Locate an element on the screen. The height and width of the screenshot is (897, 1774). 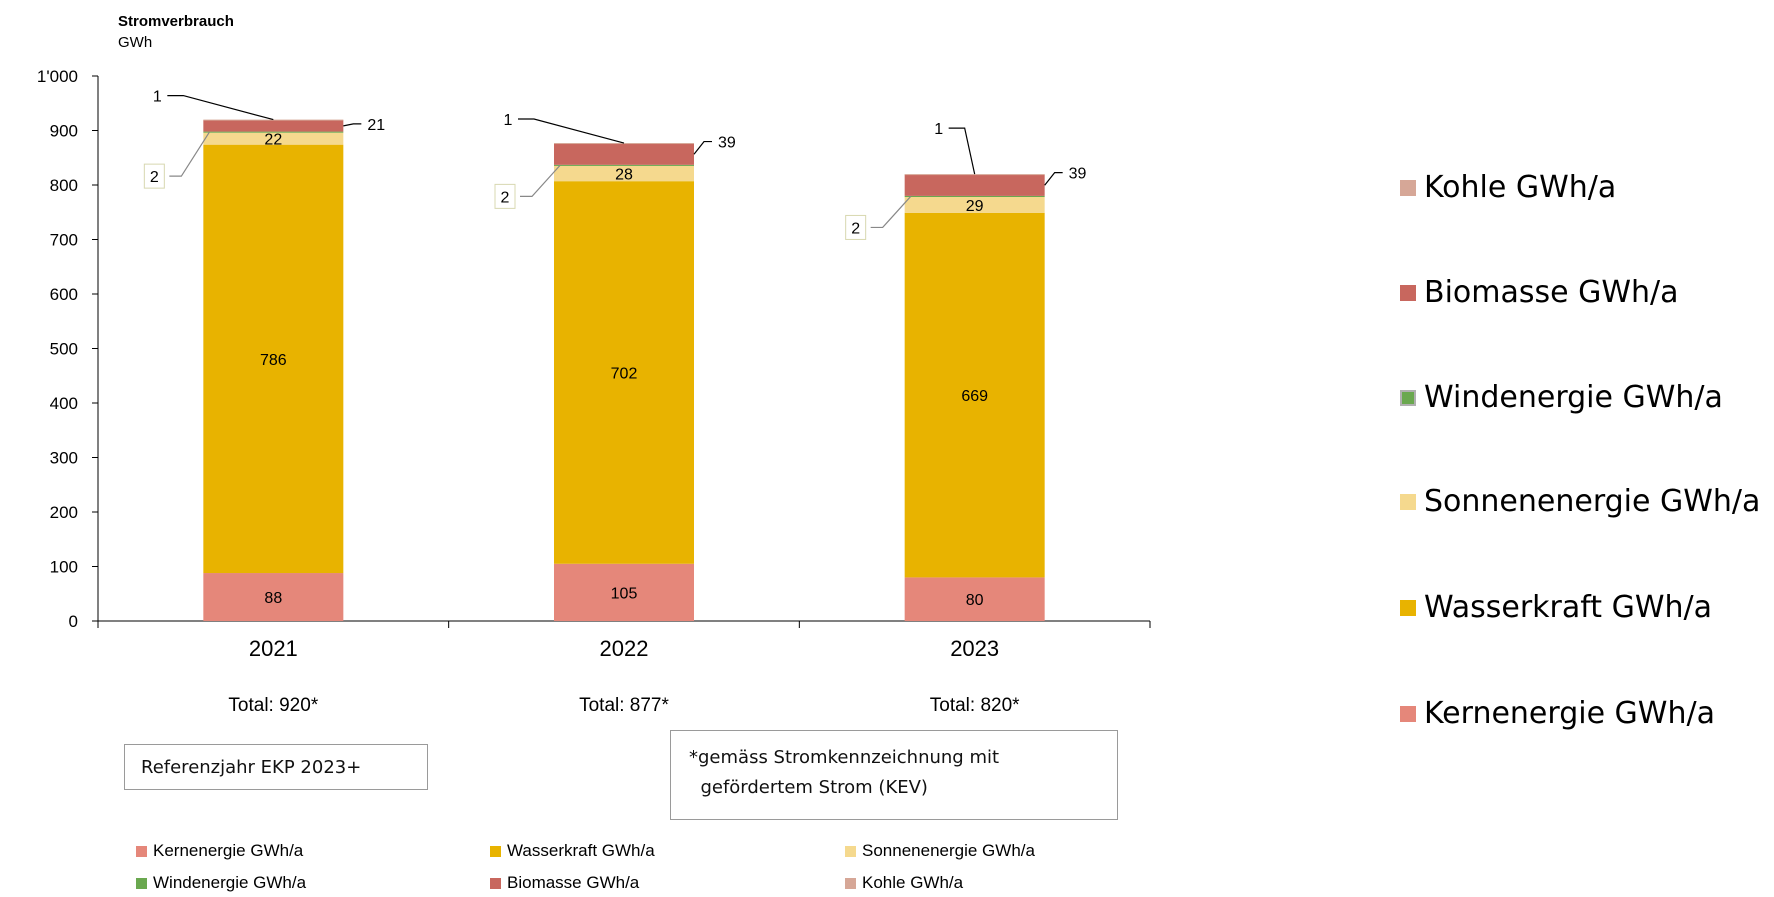
y-tick-label: 900 is located at coordinates (64, 131).